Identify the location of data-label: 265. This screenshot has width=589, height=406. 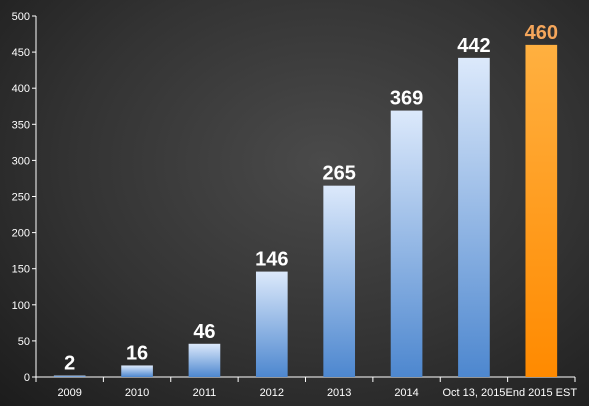
(339, 174).